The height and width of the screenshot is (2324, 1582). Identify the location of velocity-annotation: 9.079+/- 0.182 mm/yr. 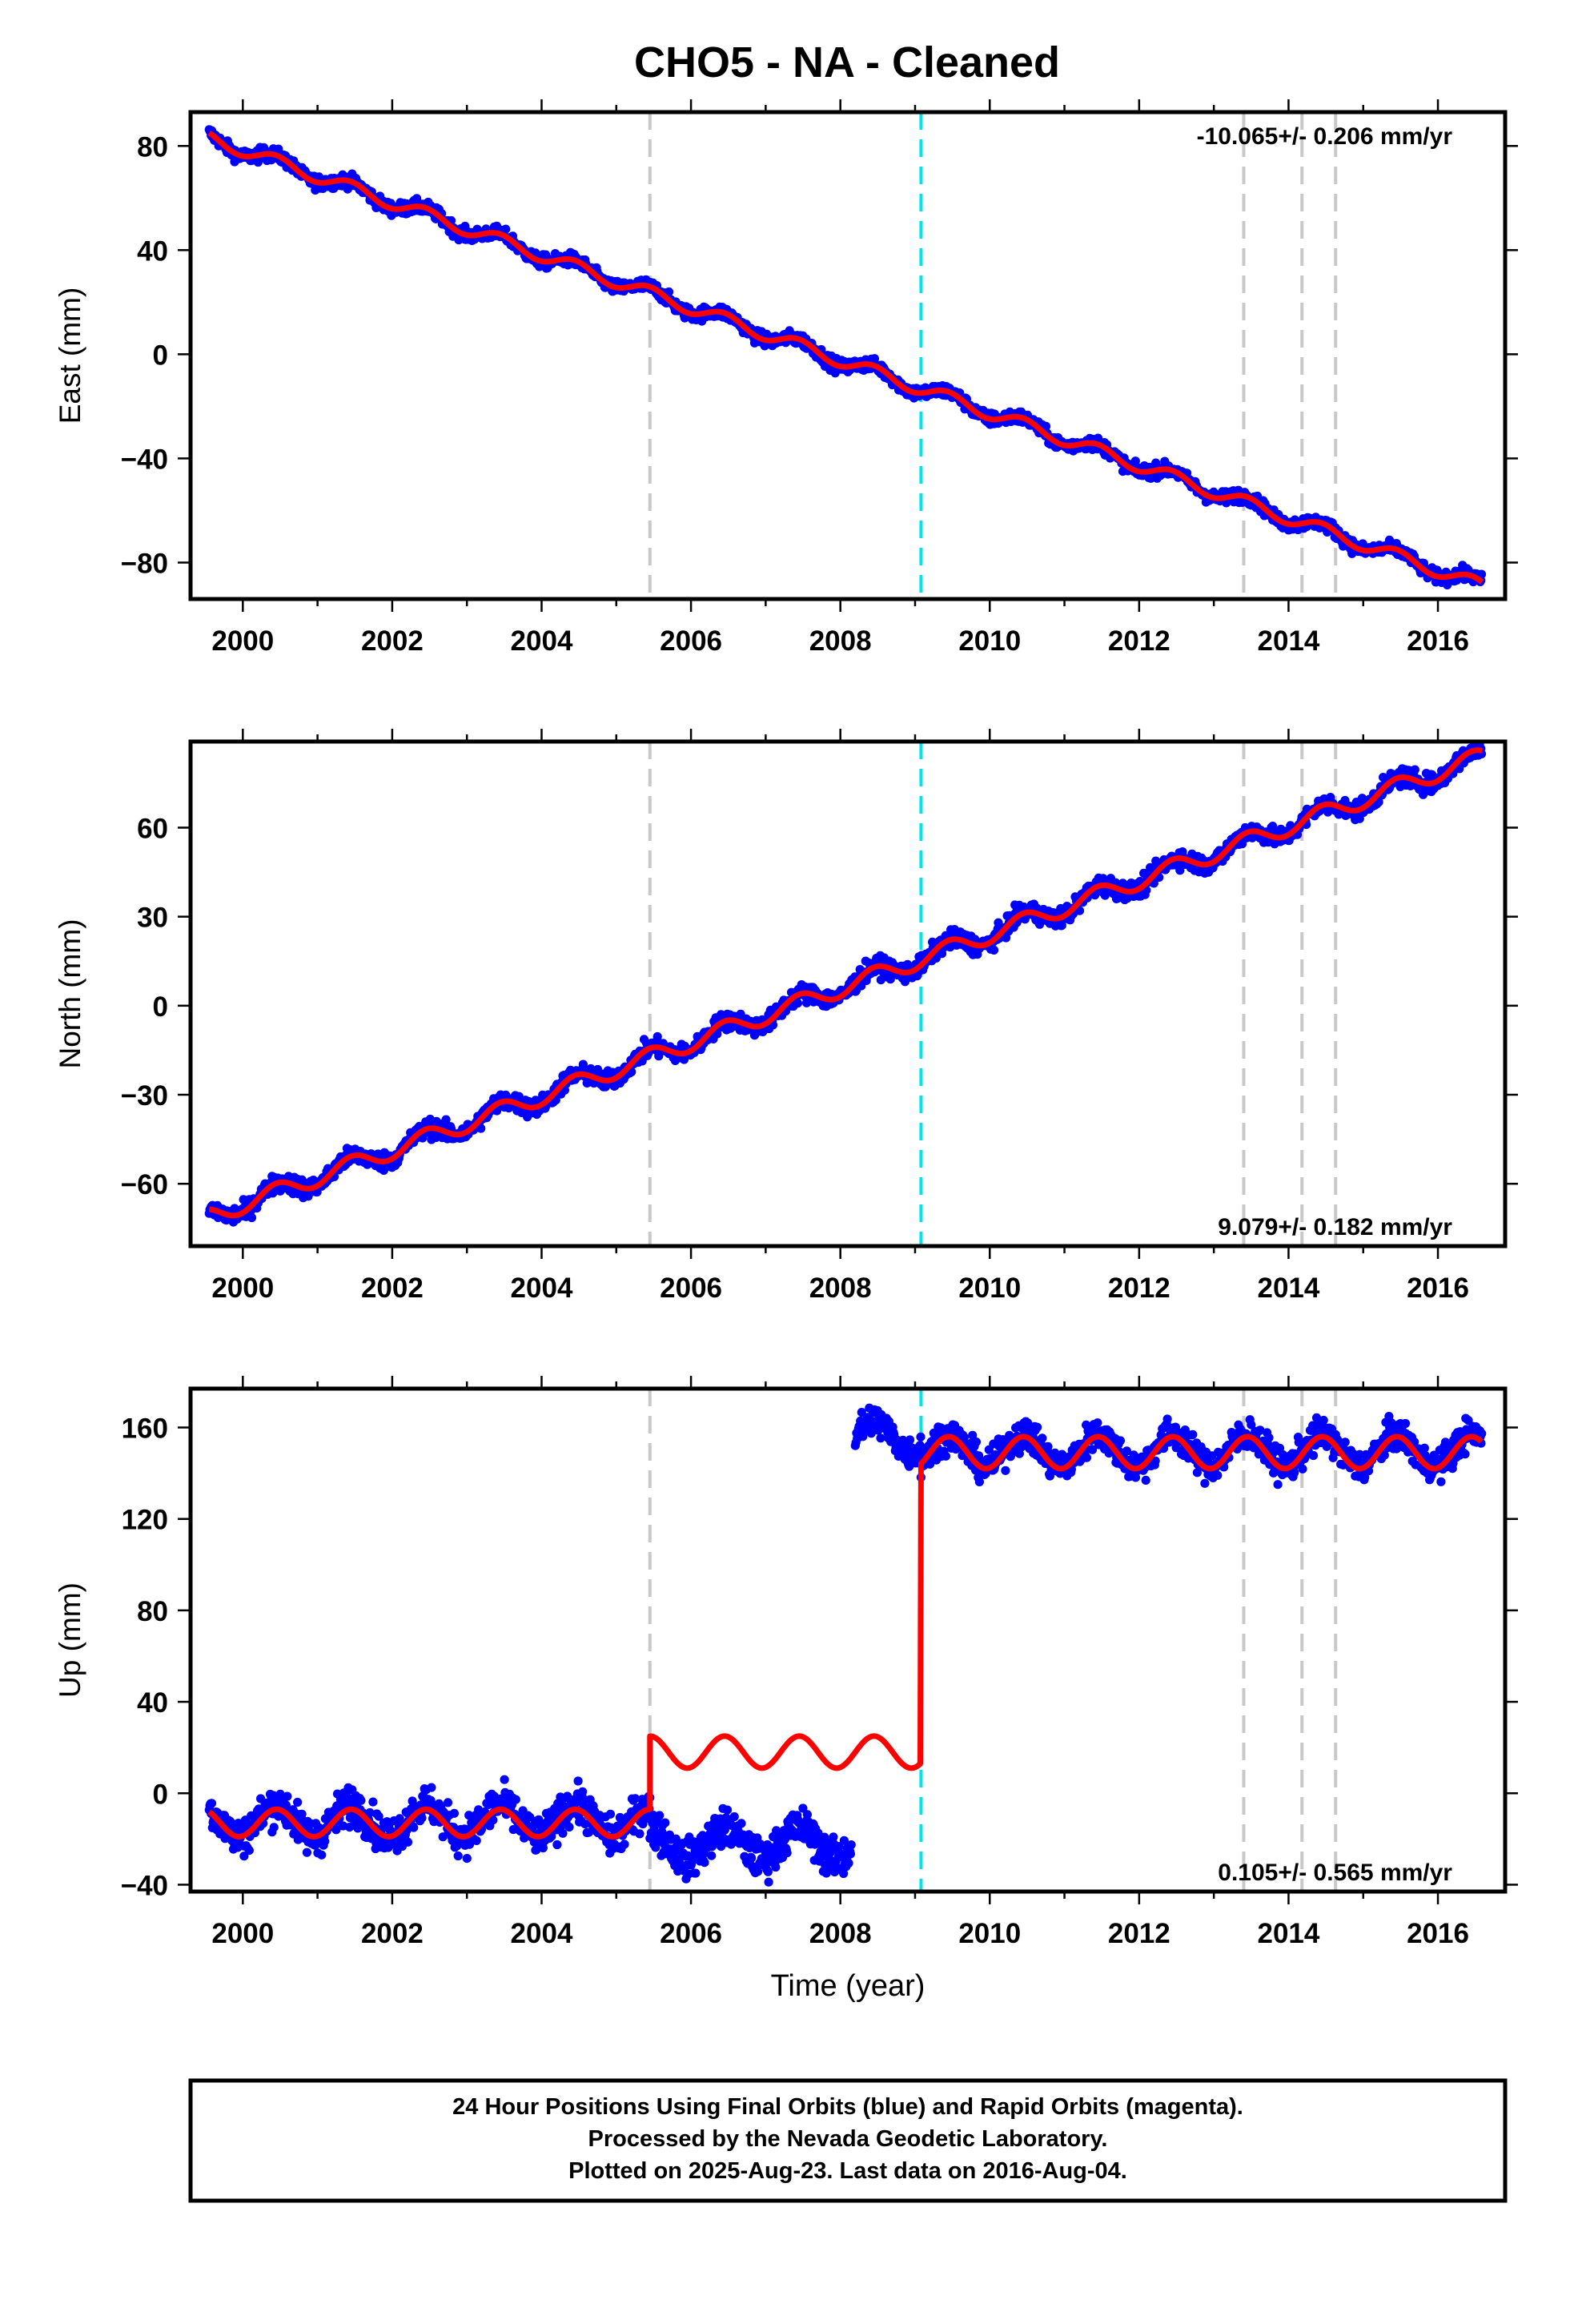
(1335, 1227).